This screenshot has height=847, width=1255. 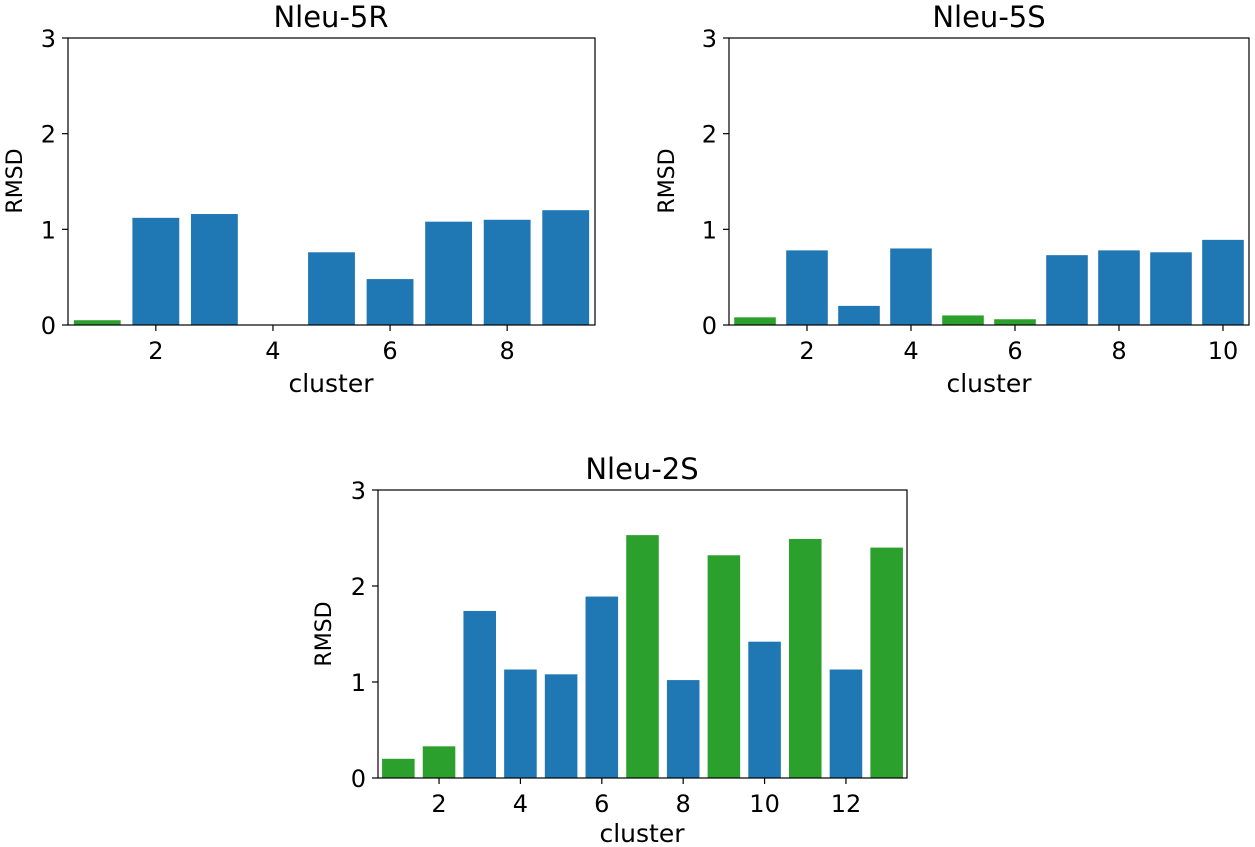 What do you see at coordinates (641, 469) in the screenshot?
I see `panel-title: Nleu-2S` at bounding box center [641, 469].